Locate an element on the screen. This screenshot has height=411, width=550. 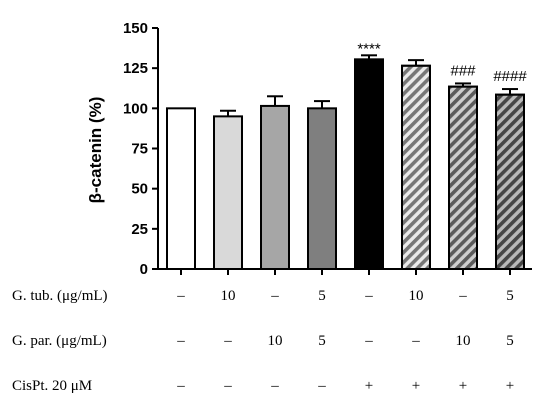
y-tick-label: 25 is located at coordinates (139, 229).